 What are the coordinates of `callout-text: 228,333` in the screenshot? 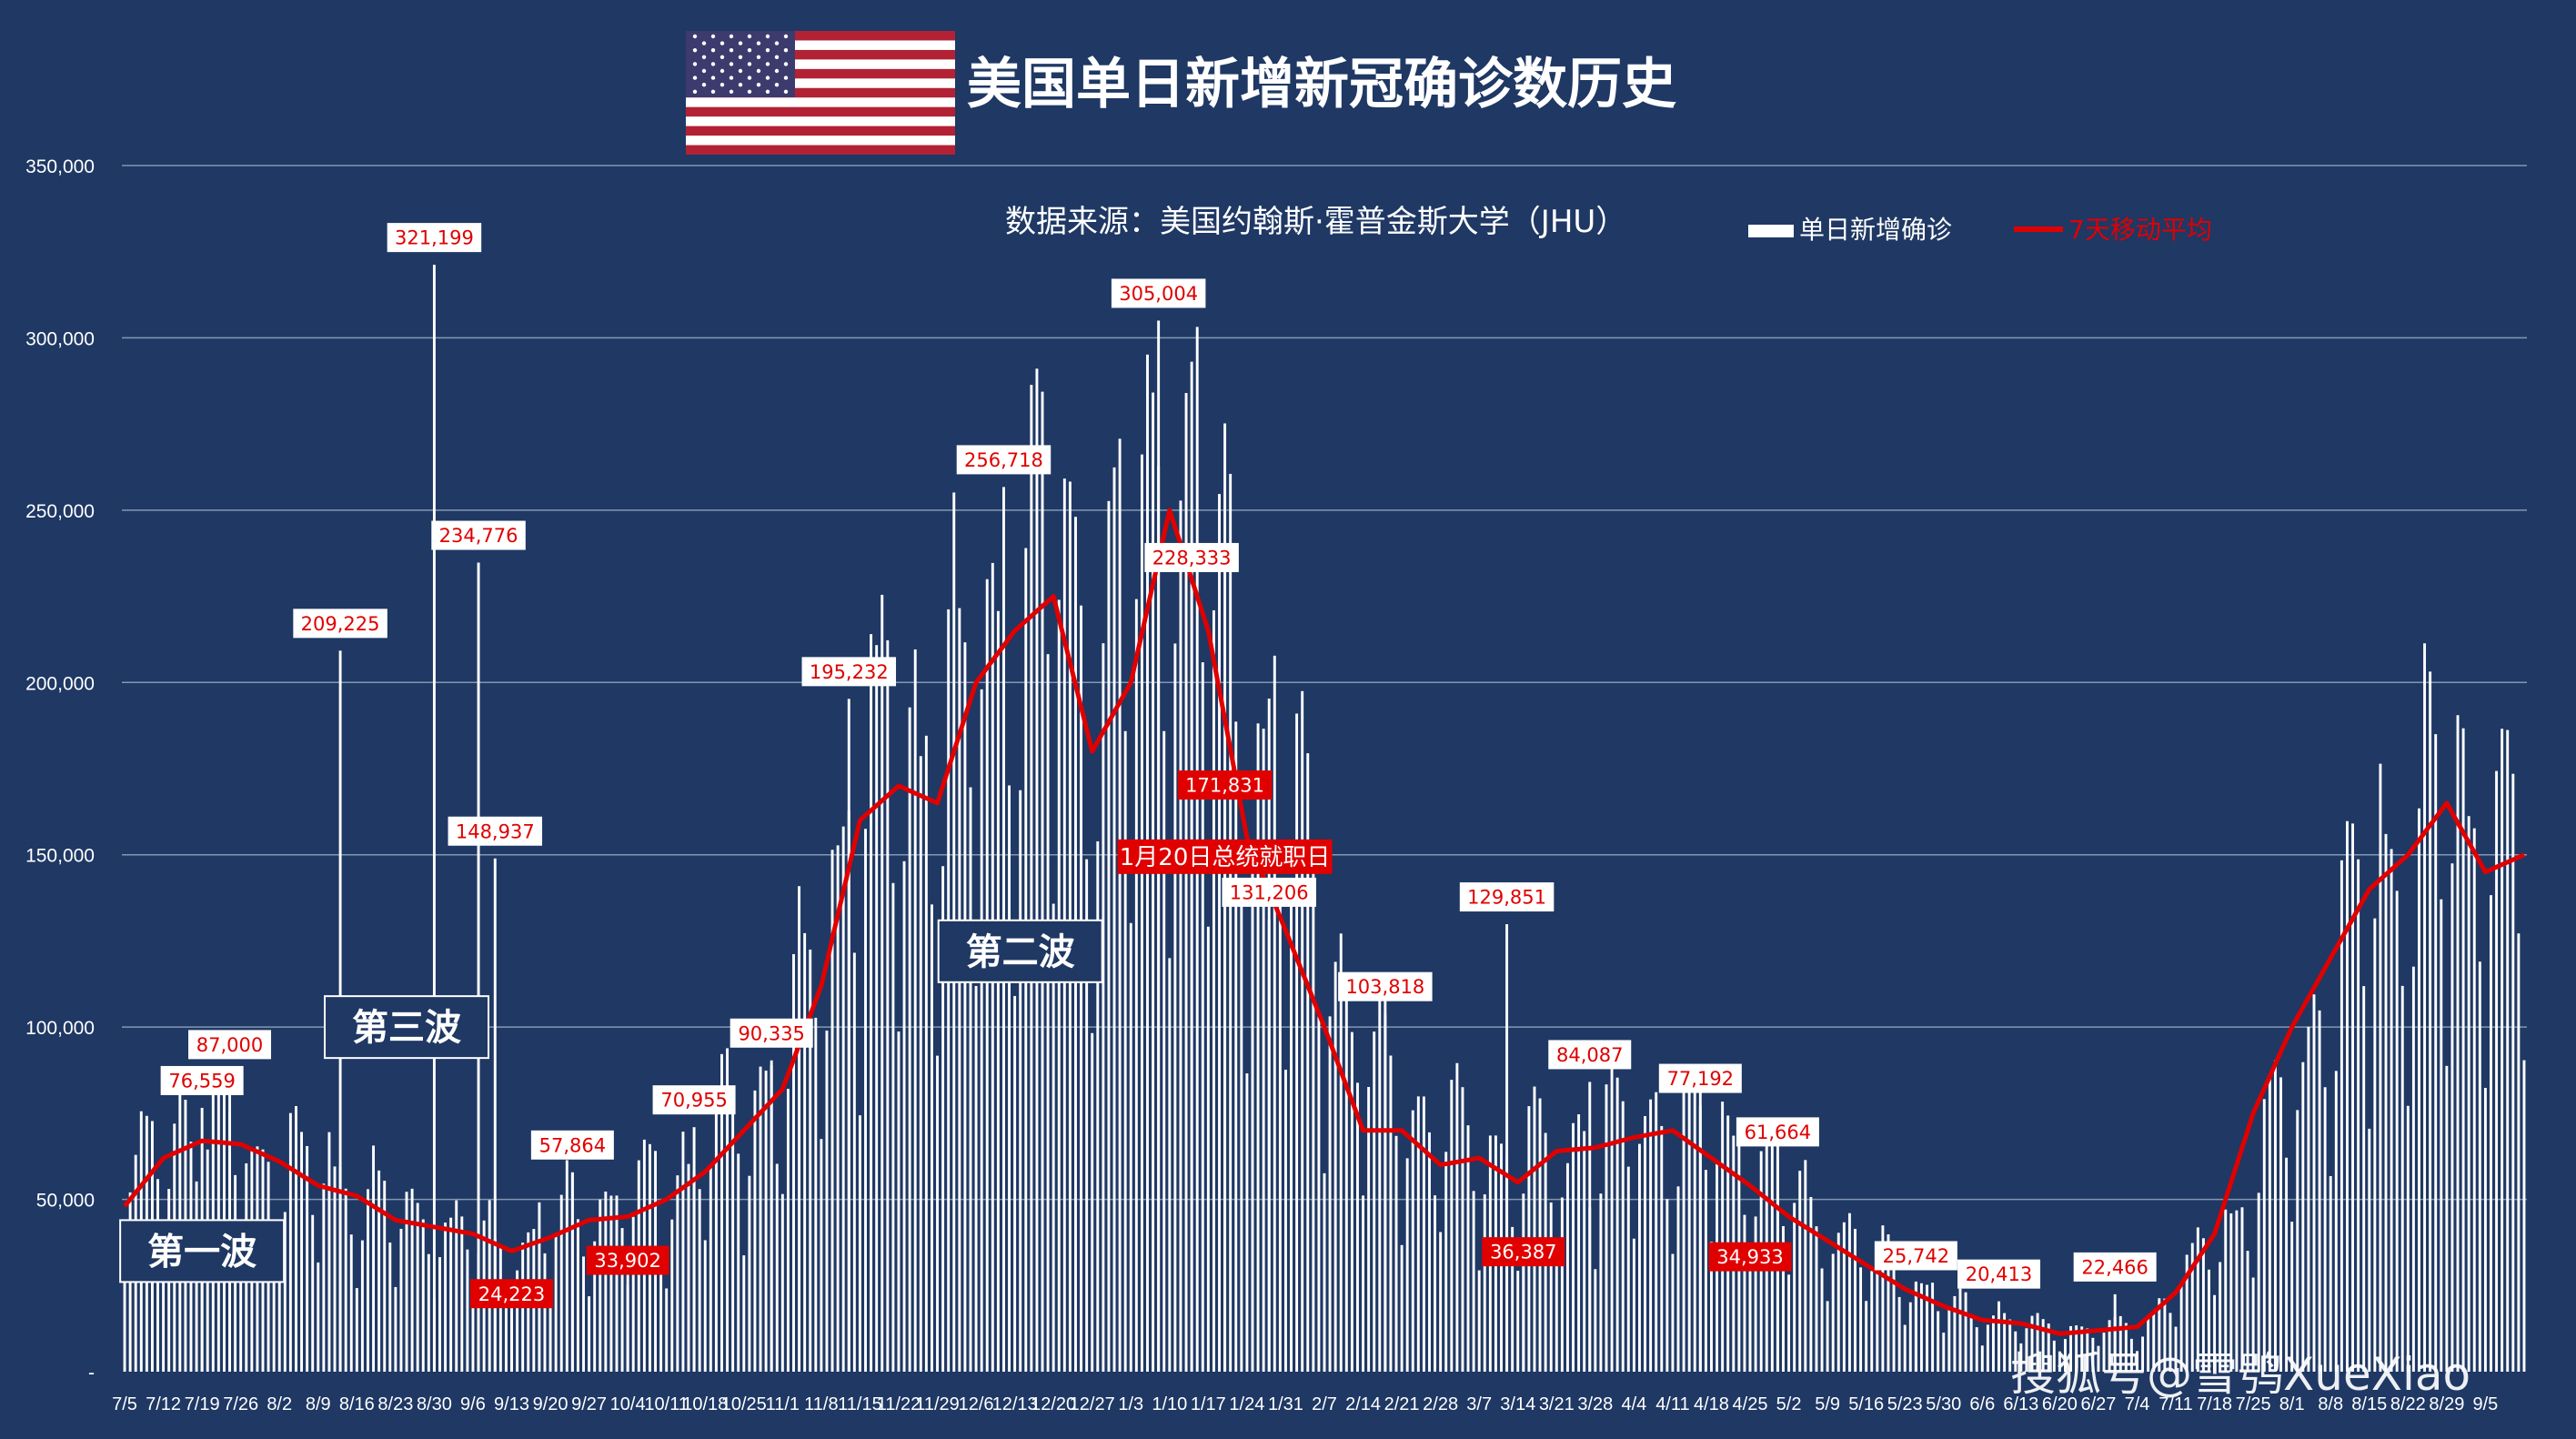 It's located at (1192, 558).